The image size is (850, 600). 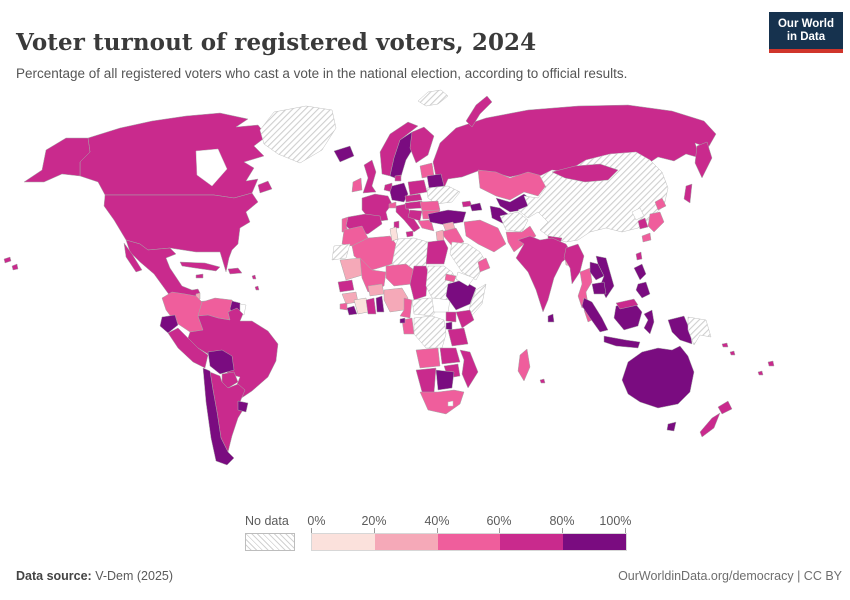 What do you see at coordinates (426, 225) in the screenshot?
I see `country-greece` at bounding box center [426, 225].